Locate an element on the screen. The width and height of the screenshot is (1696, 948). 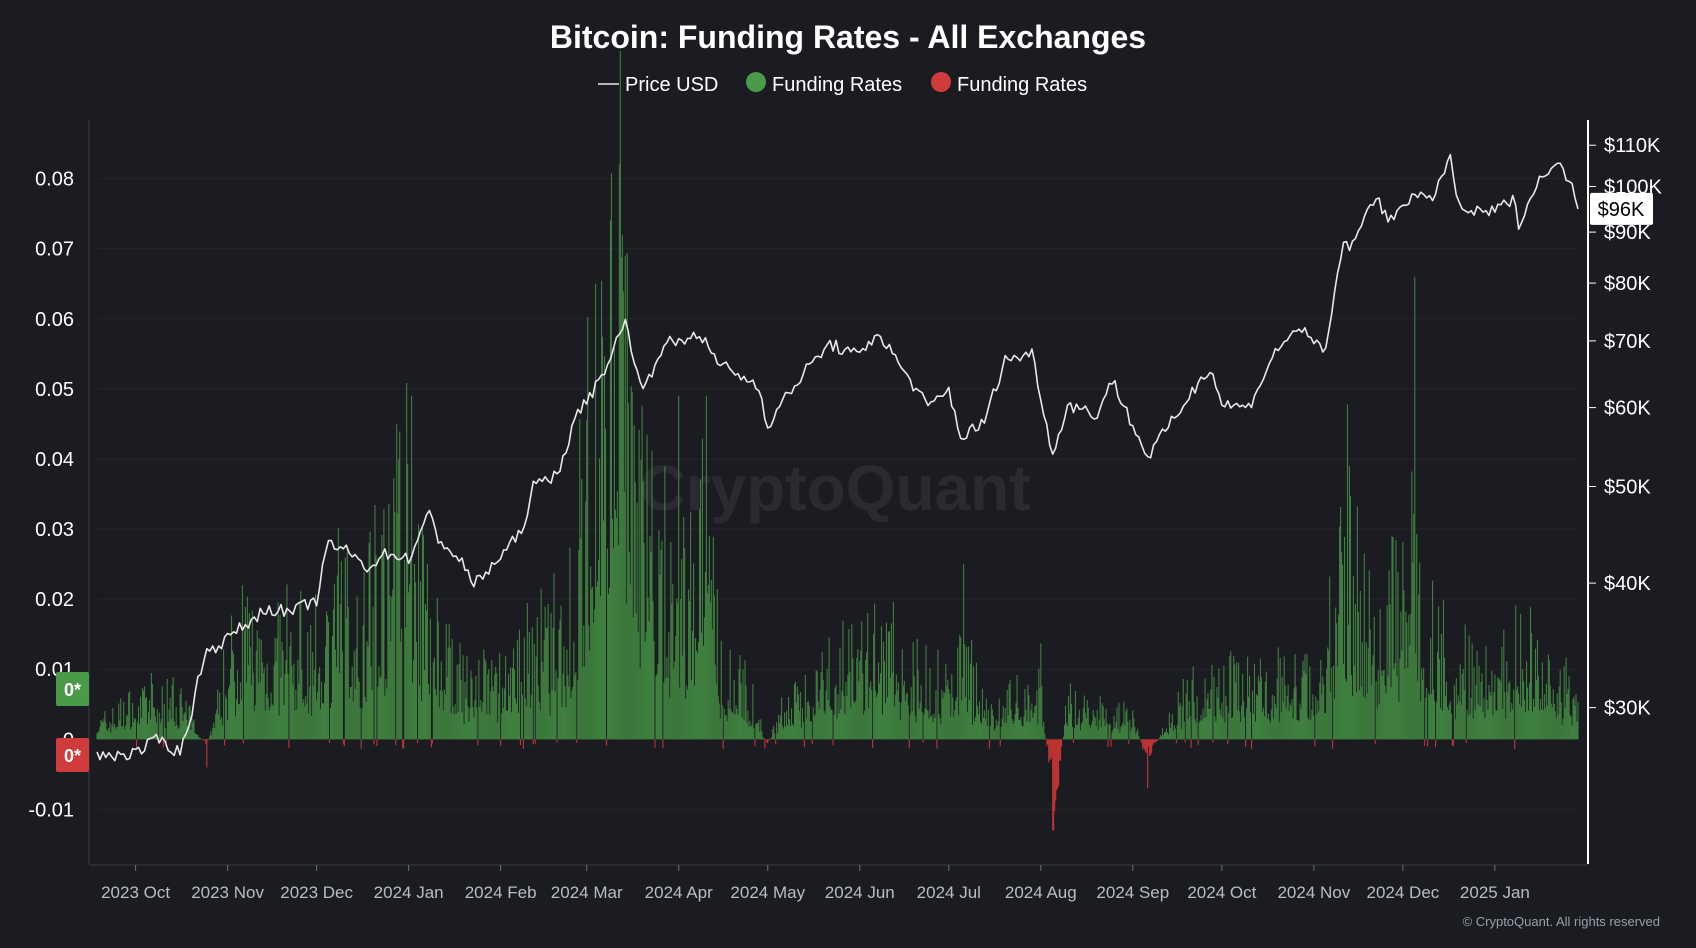
chart-title: Bitcoin: Funding Rates - All Exchanges is located at coordinates (848, 37).